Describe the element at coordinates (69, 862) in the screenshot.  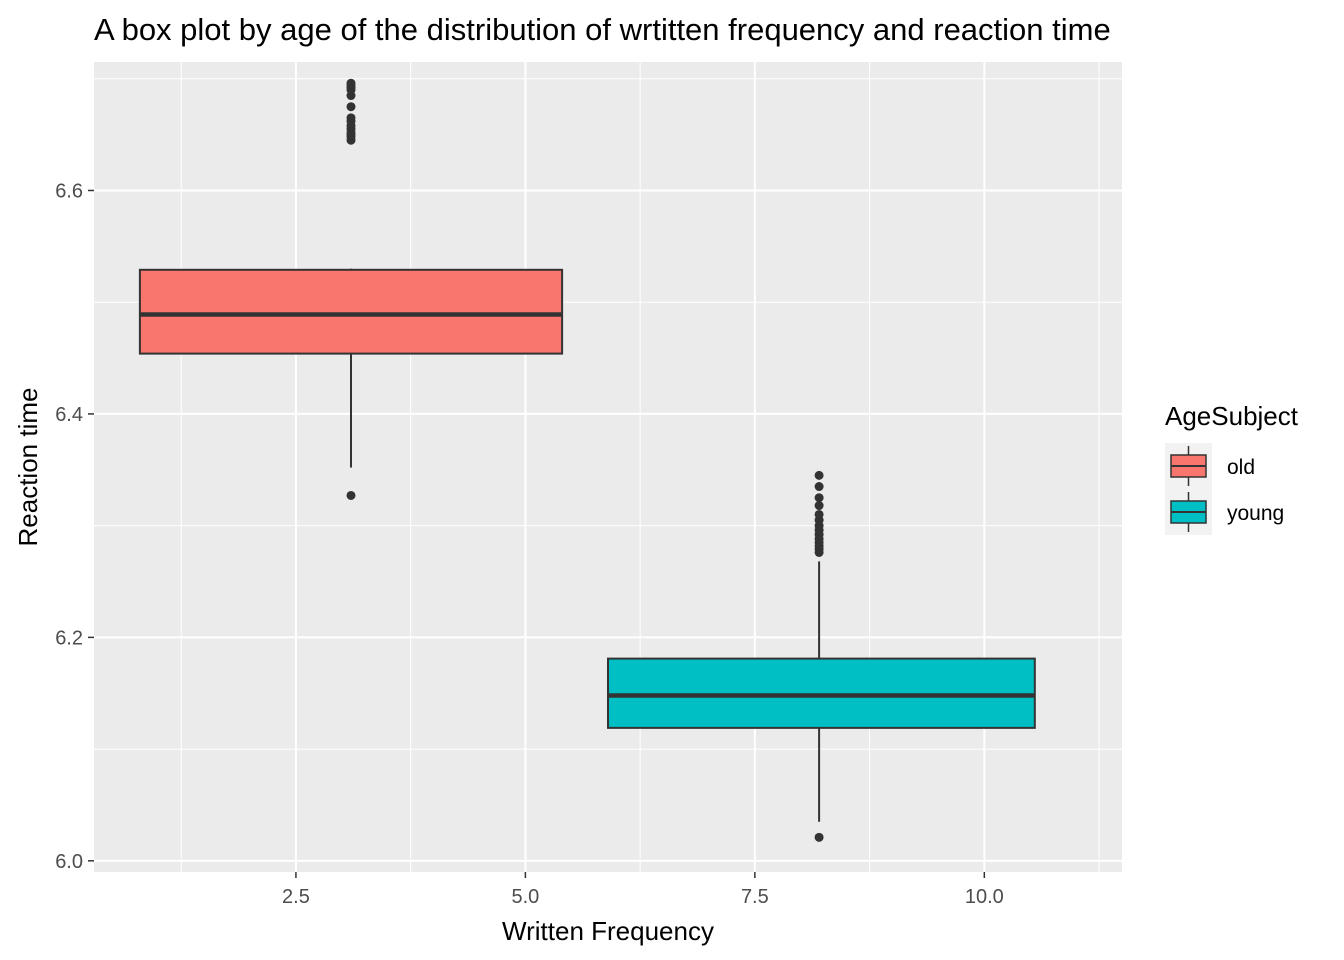
I see `y-tick-label: 6.0` at that location.